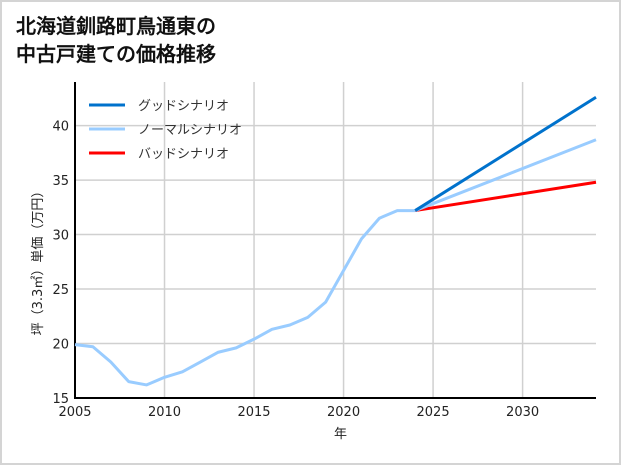 This screenshot has height=465, width=621. What do you see at coordinates (116, 40) in the screenshot?
I see `chart-title: 北海道釧路町鳥通東の 中古戸建ての価格推移` at bounding box center [116, 40].